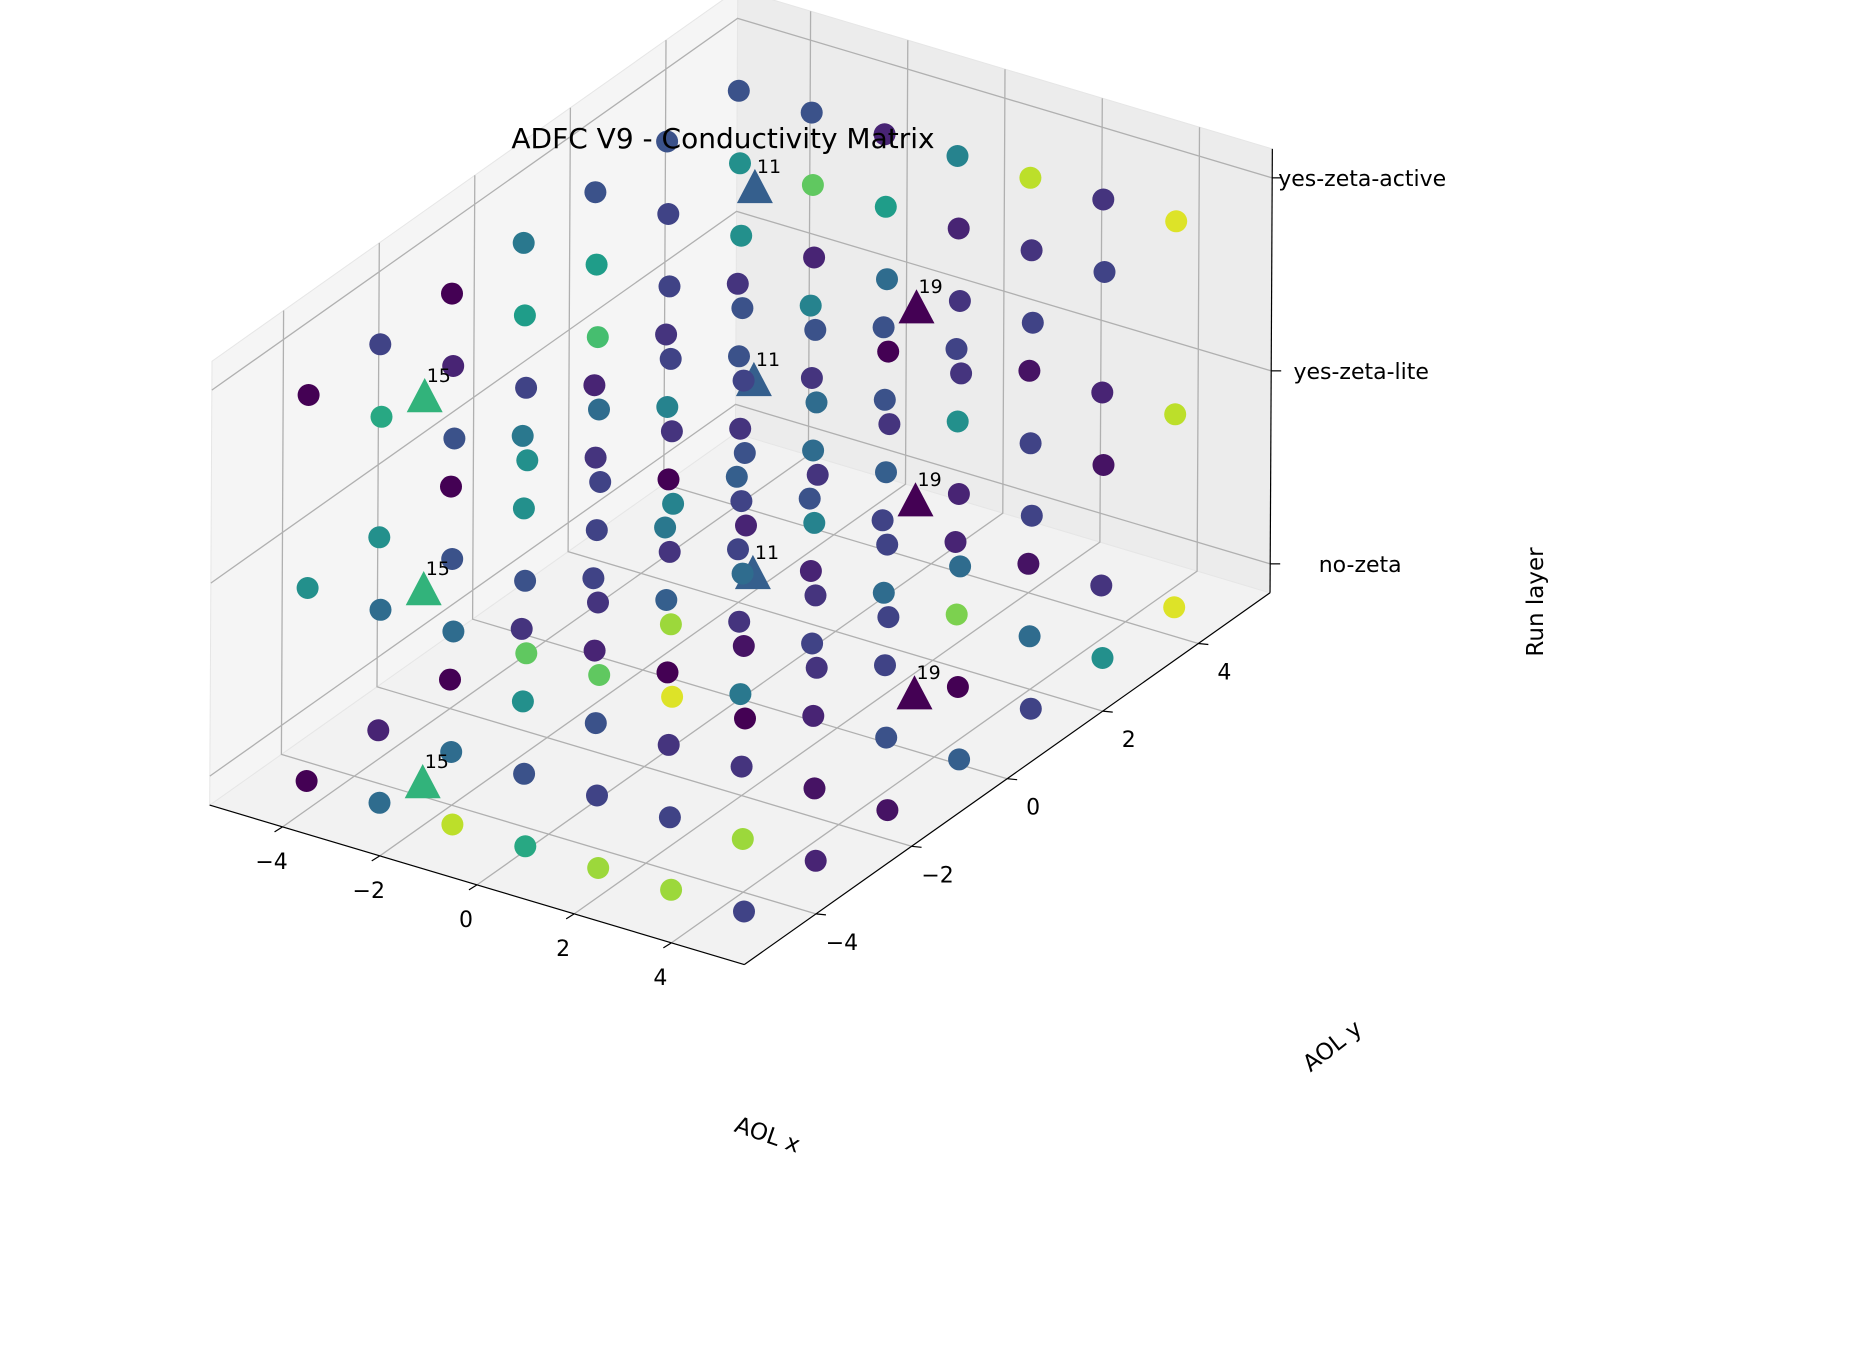 This screenshot has height=1360, width=1870. Describe the element at coordinates (466, 920) in the screenshot. I see `x-tick-label: 0` at that location.